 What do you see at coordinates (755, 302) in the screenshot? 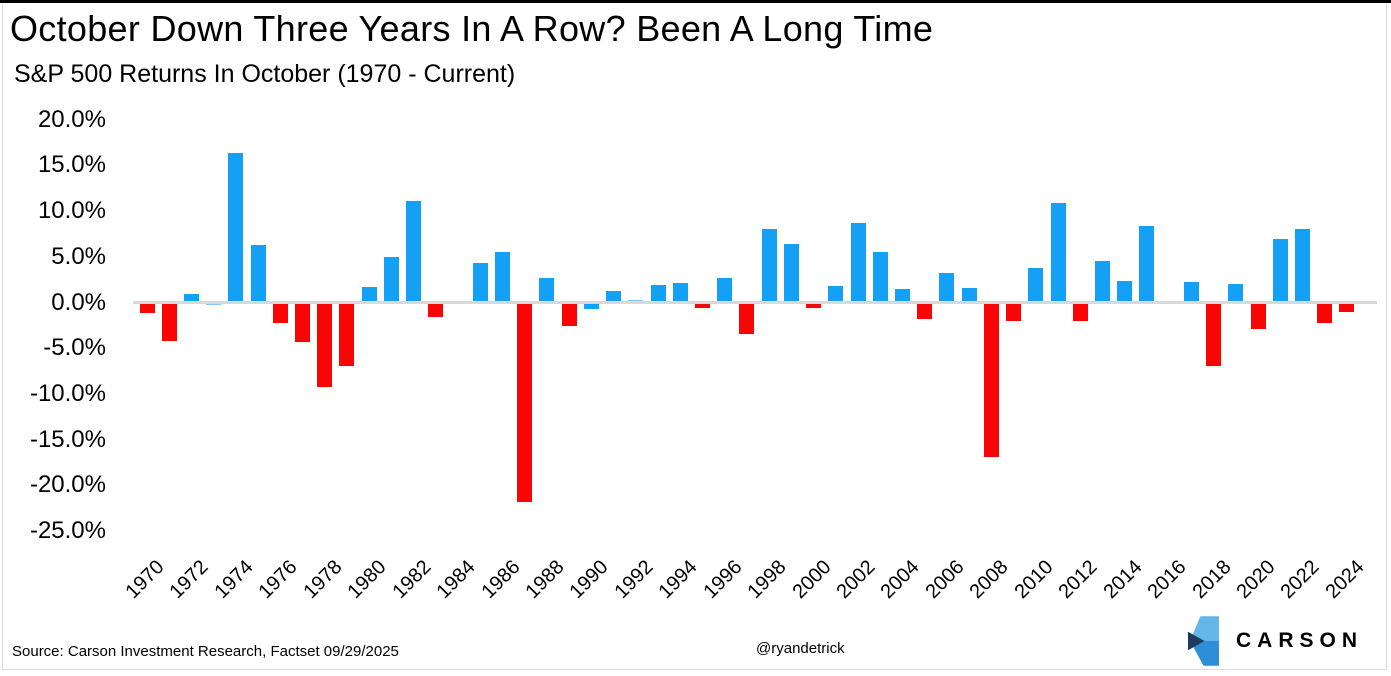
I see `zero-axis-line` at bounding box center [755, 302].